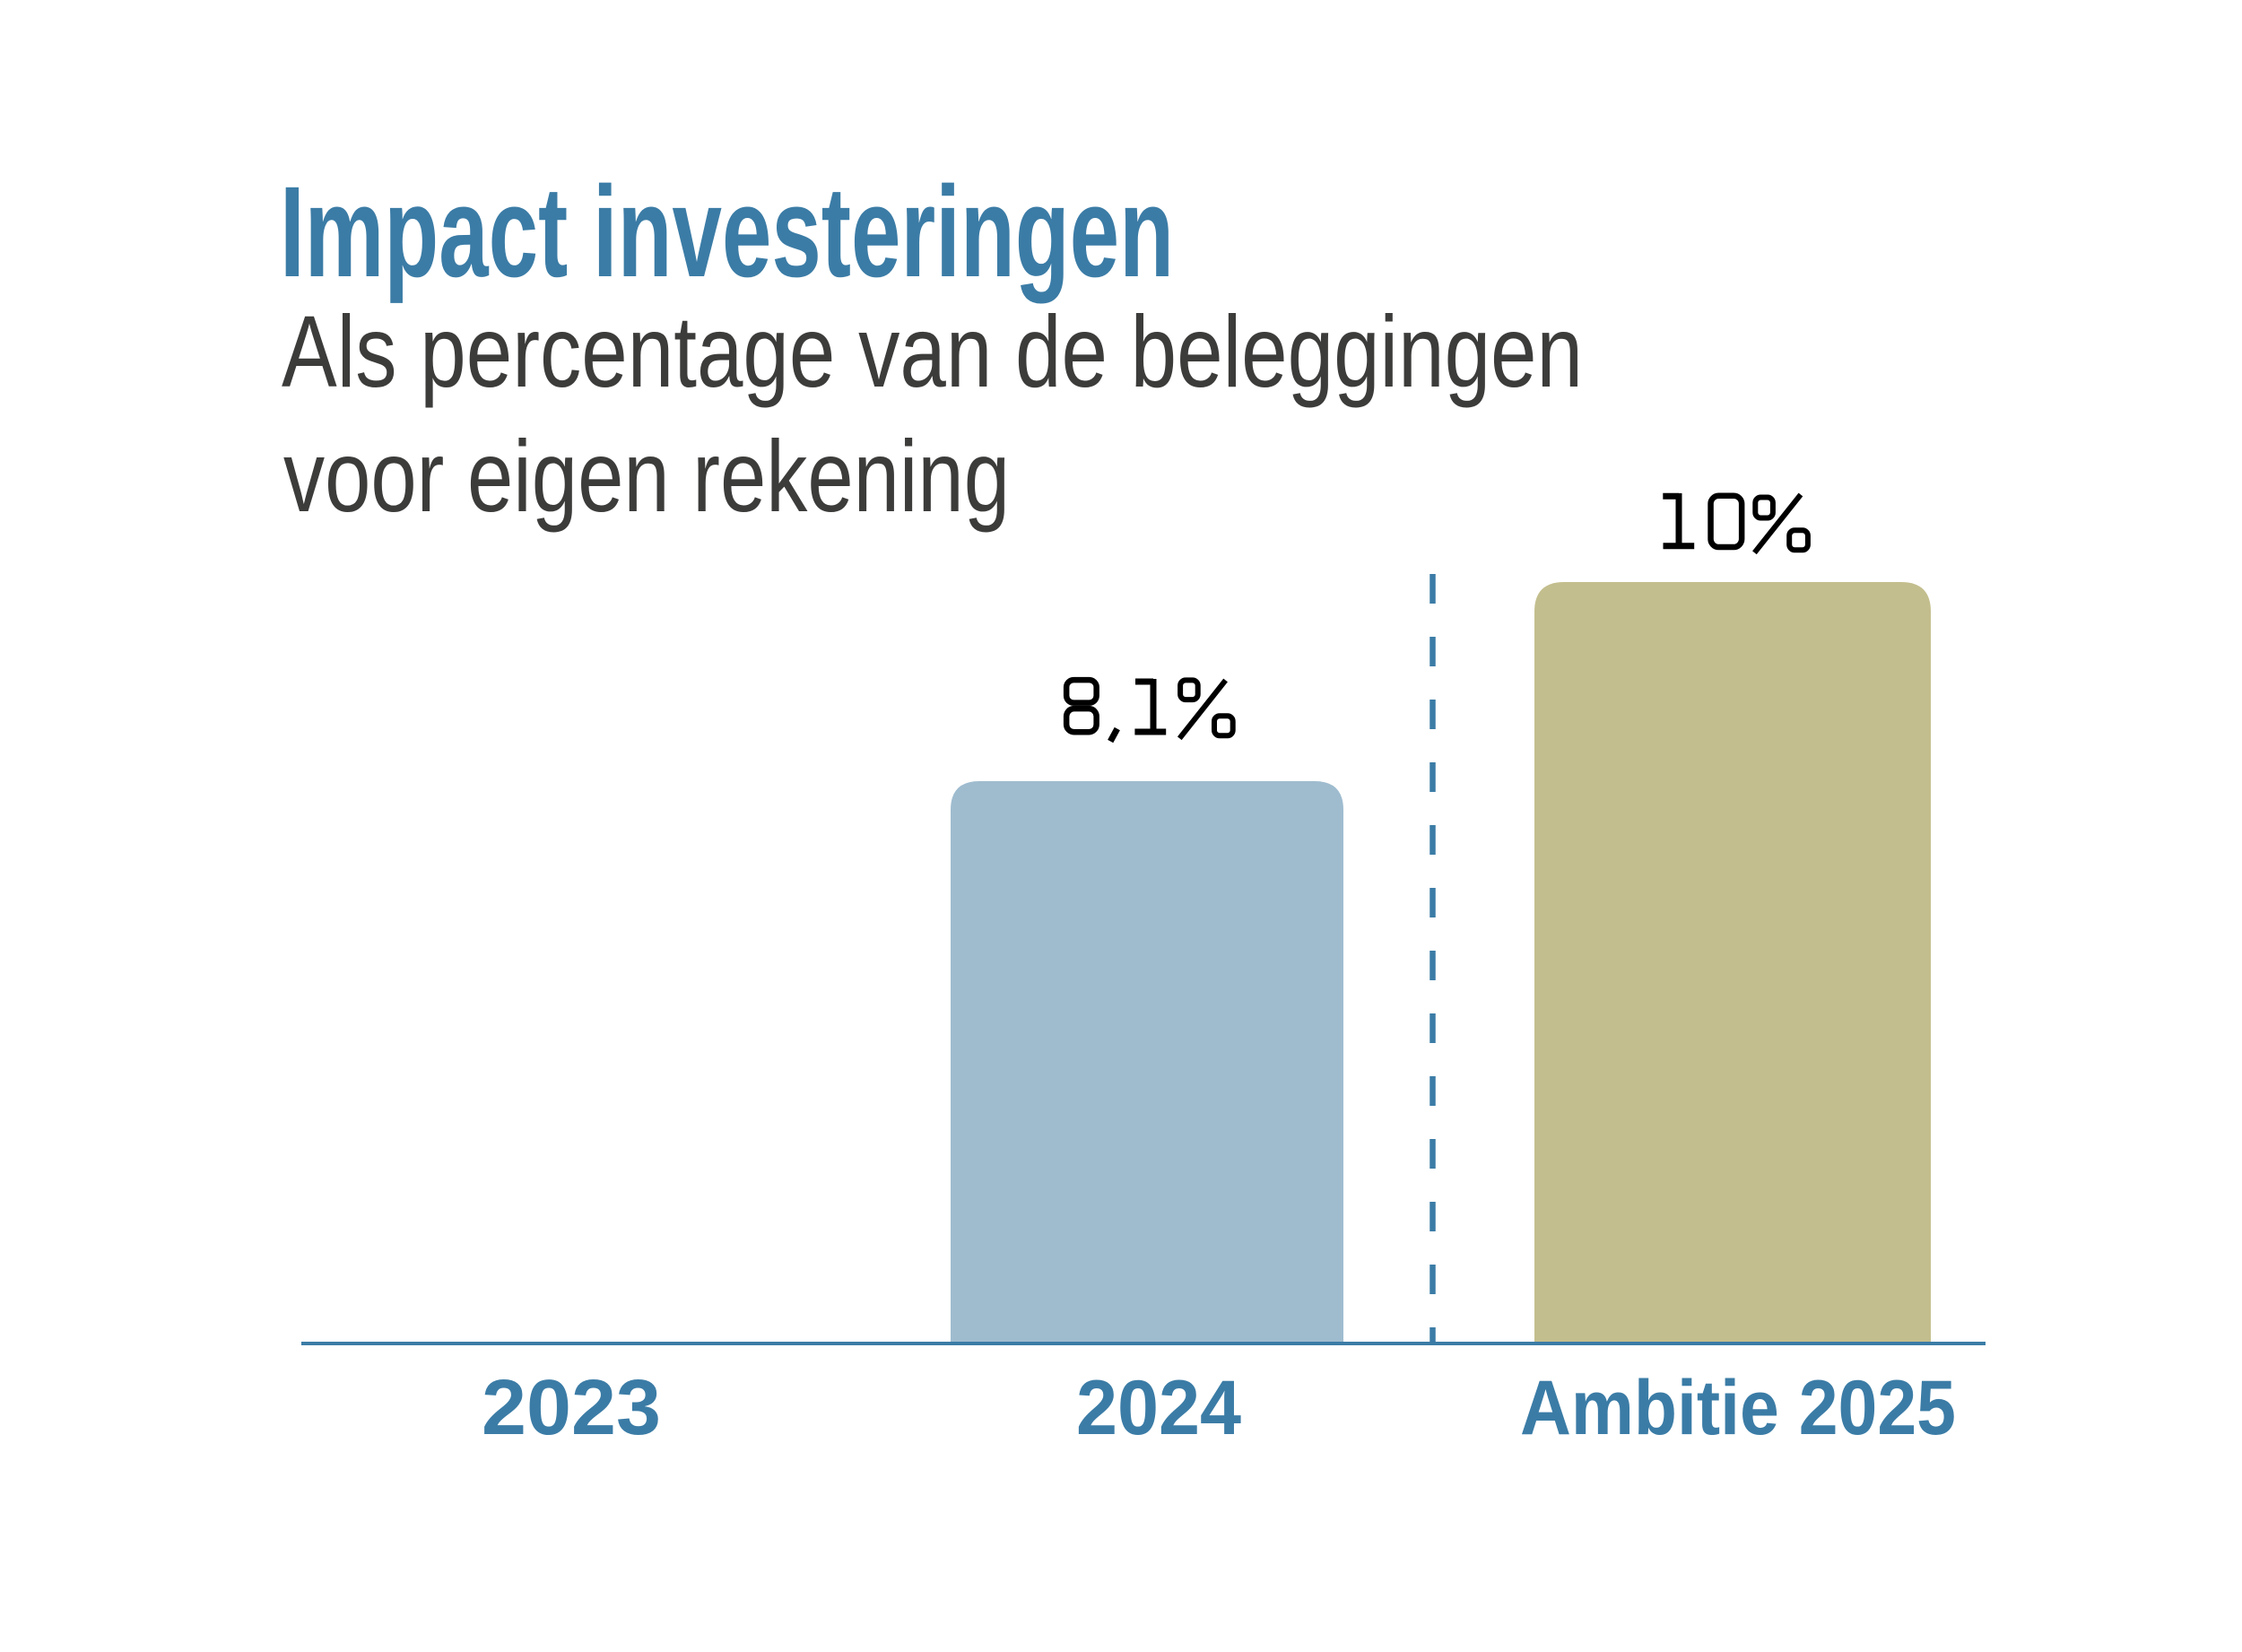 Image resolution: width=2242 pixels, height=1652 pixels. Describe the element at coordinates (1738, 1408) in the screenshot. I see `svg-text: Ambitie 2025` at that location.